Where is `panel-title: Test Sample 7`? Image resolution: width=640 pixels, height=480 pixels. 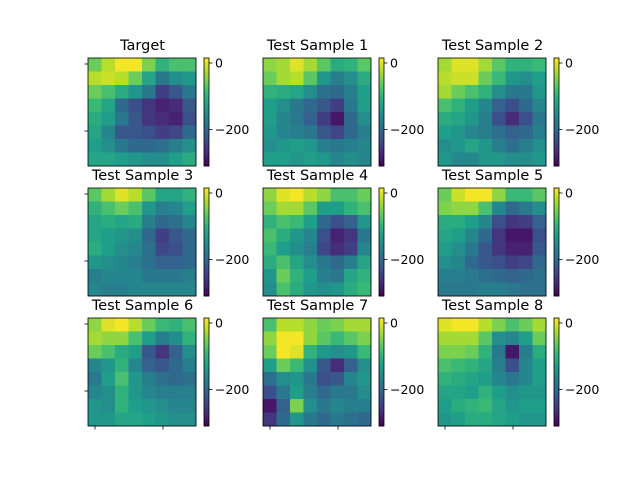 panel-title: Test Sample 7 is located at coordinates (317, 306).